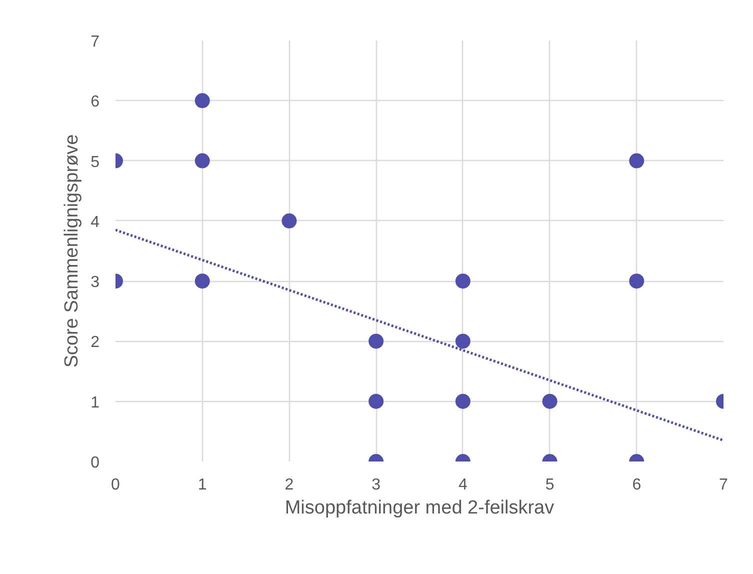 This screenshot has height=574, width=753. I want to click on y-tick-label: 2, so click(95, 343).